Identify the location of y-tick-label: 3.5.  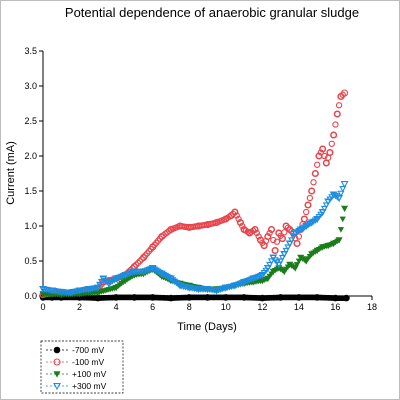
(30, 51).